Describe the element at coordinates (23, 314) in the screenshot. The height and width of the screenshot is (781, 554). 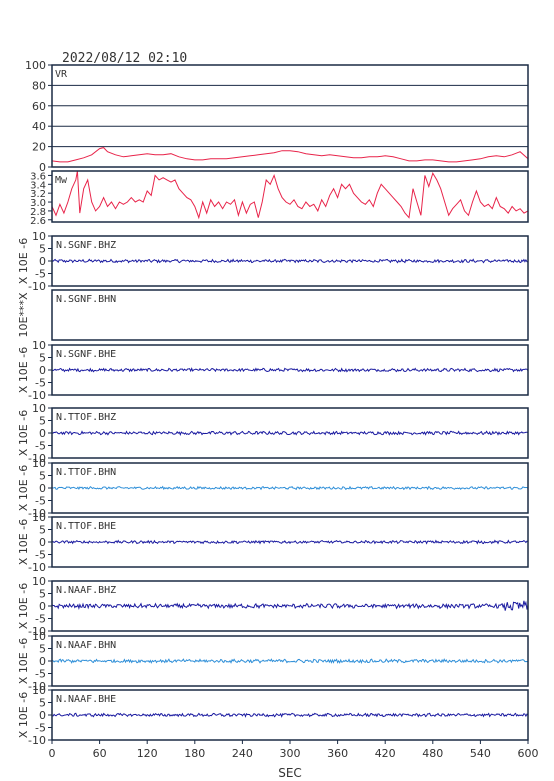
I see `station-y-axis-label: 10E***X` at that location.